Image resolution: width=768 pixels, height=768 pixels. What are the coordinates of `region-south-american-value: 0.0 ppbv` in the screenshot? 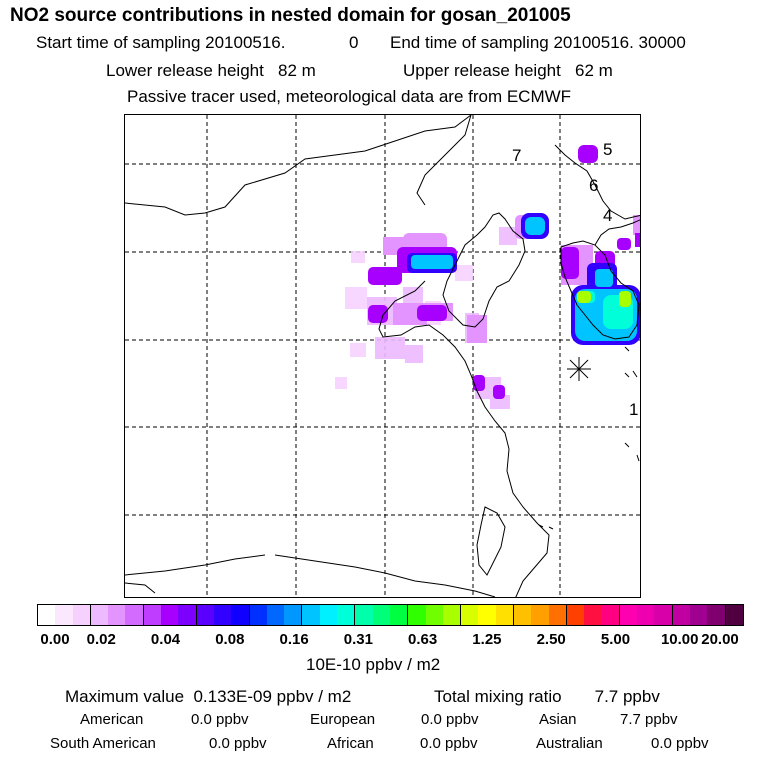 It's located at (238, 743).